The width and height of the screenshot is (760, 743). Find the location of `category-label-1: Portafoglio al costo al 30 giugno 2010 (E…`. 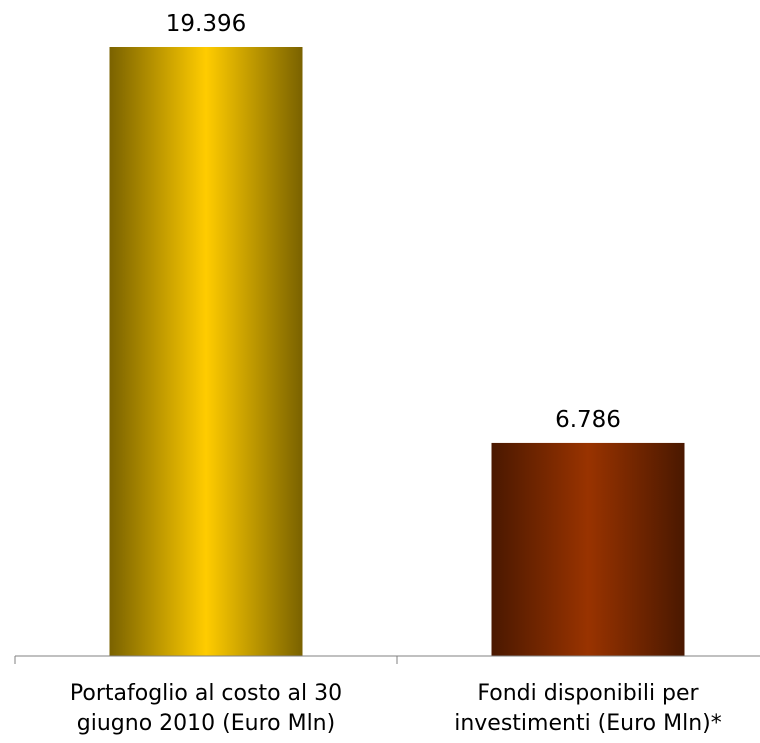

category-label-1: Portafoglio al costo al 30 giugno 2010 (E… is located at coordinates (206, 708).